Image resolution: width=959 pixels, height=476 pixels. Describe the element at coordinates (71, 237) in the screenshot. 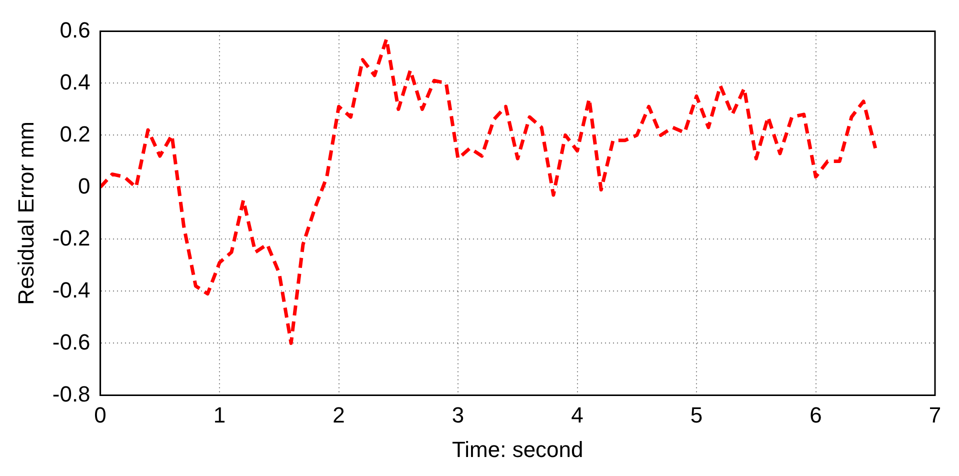

I see `y-tick-label: -0.2` at that location.